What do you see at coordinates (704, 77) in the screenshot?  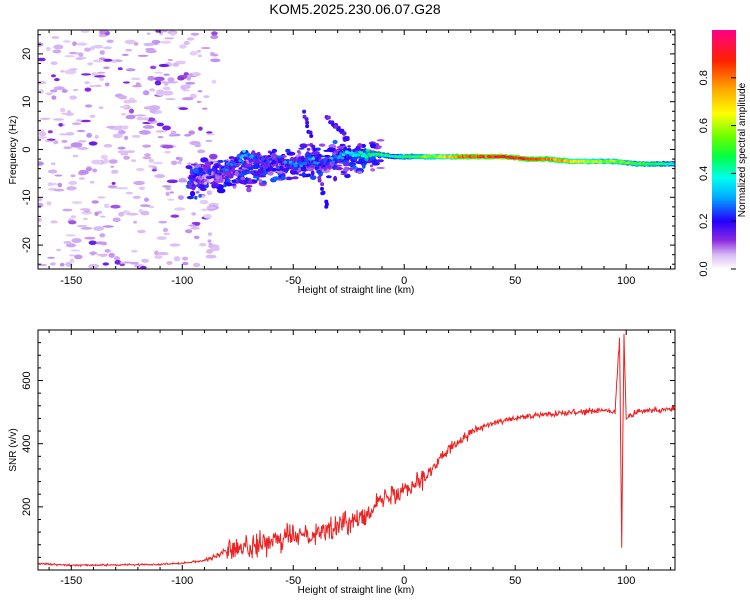 I see `colorbar-tick-label: 0.8` at bounding box center [704, 77].